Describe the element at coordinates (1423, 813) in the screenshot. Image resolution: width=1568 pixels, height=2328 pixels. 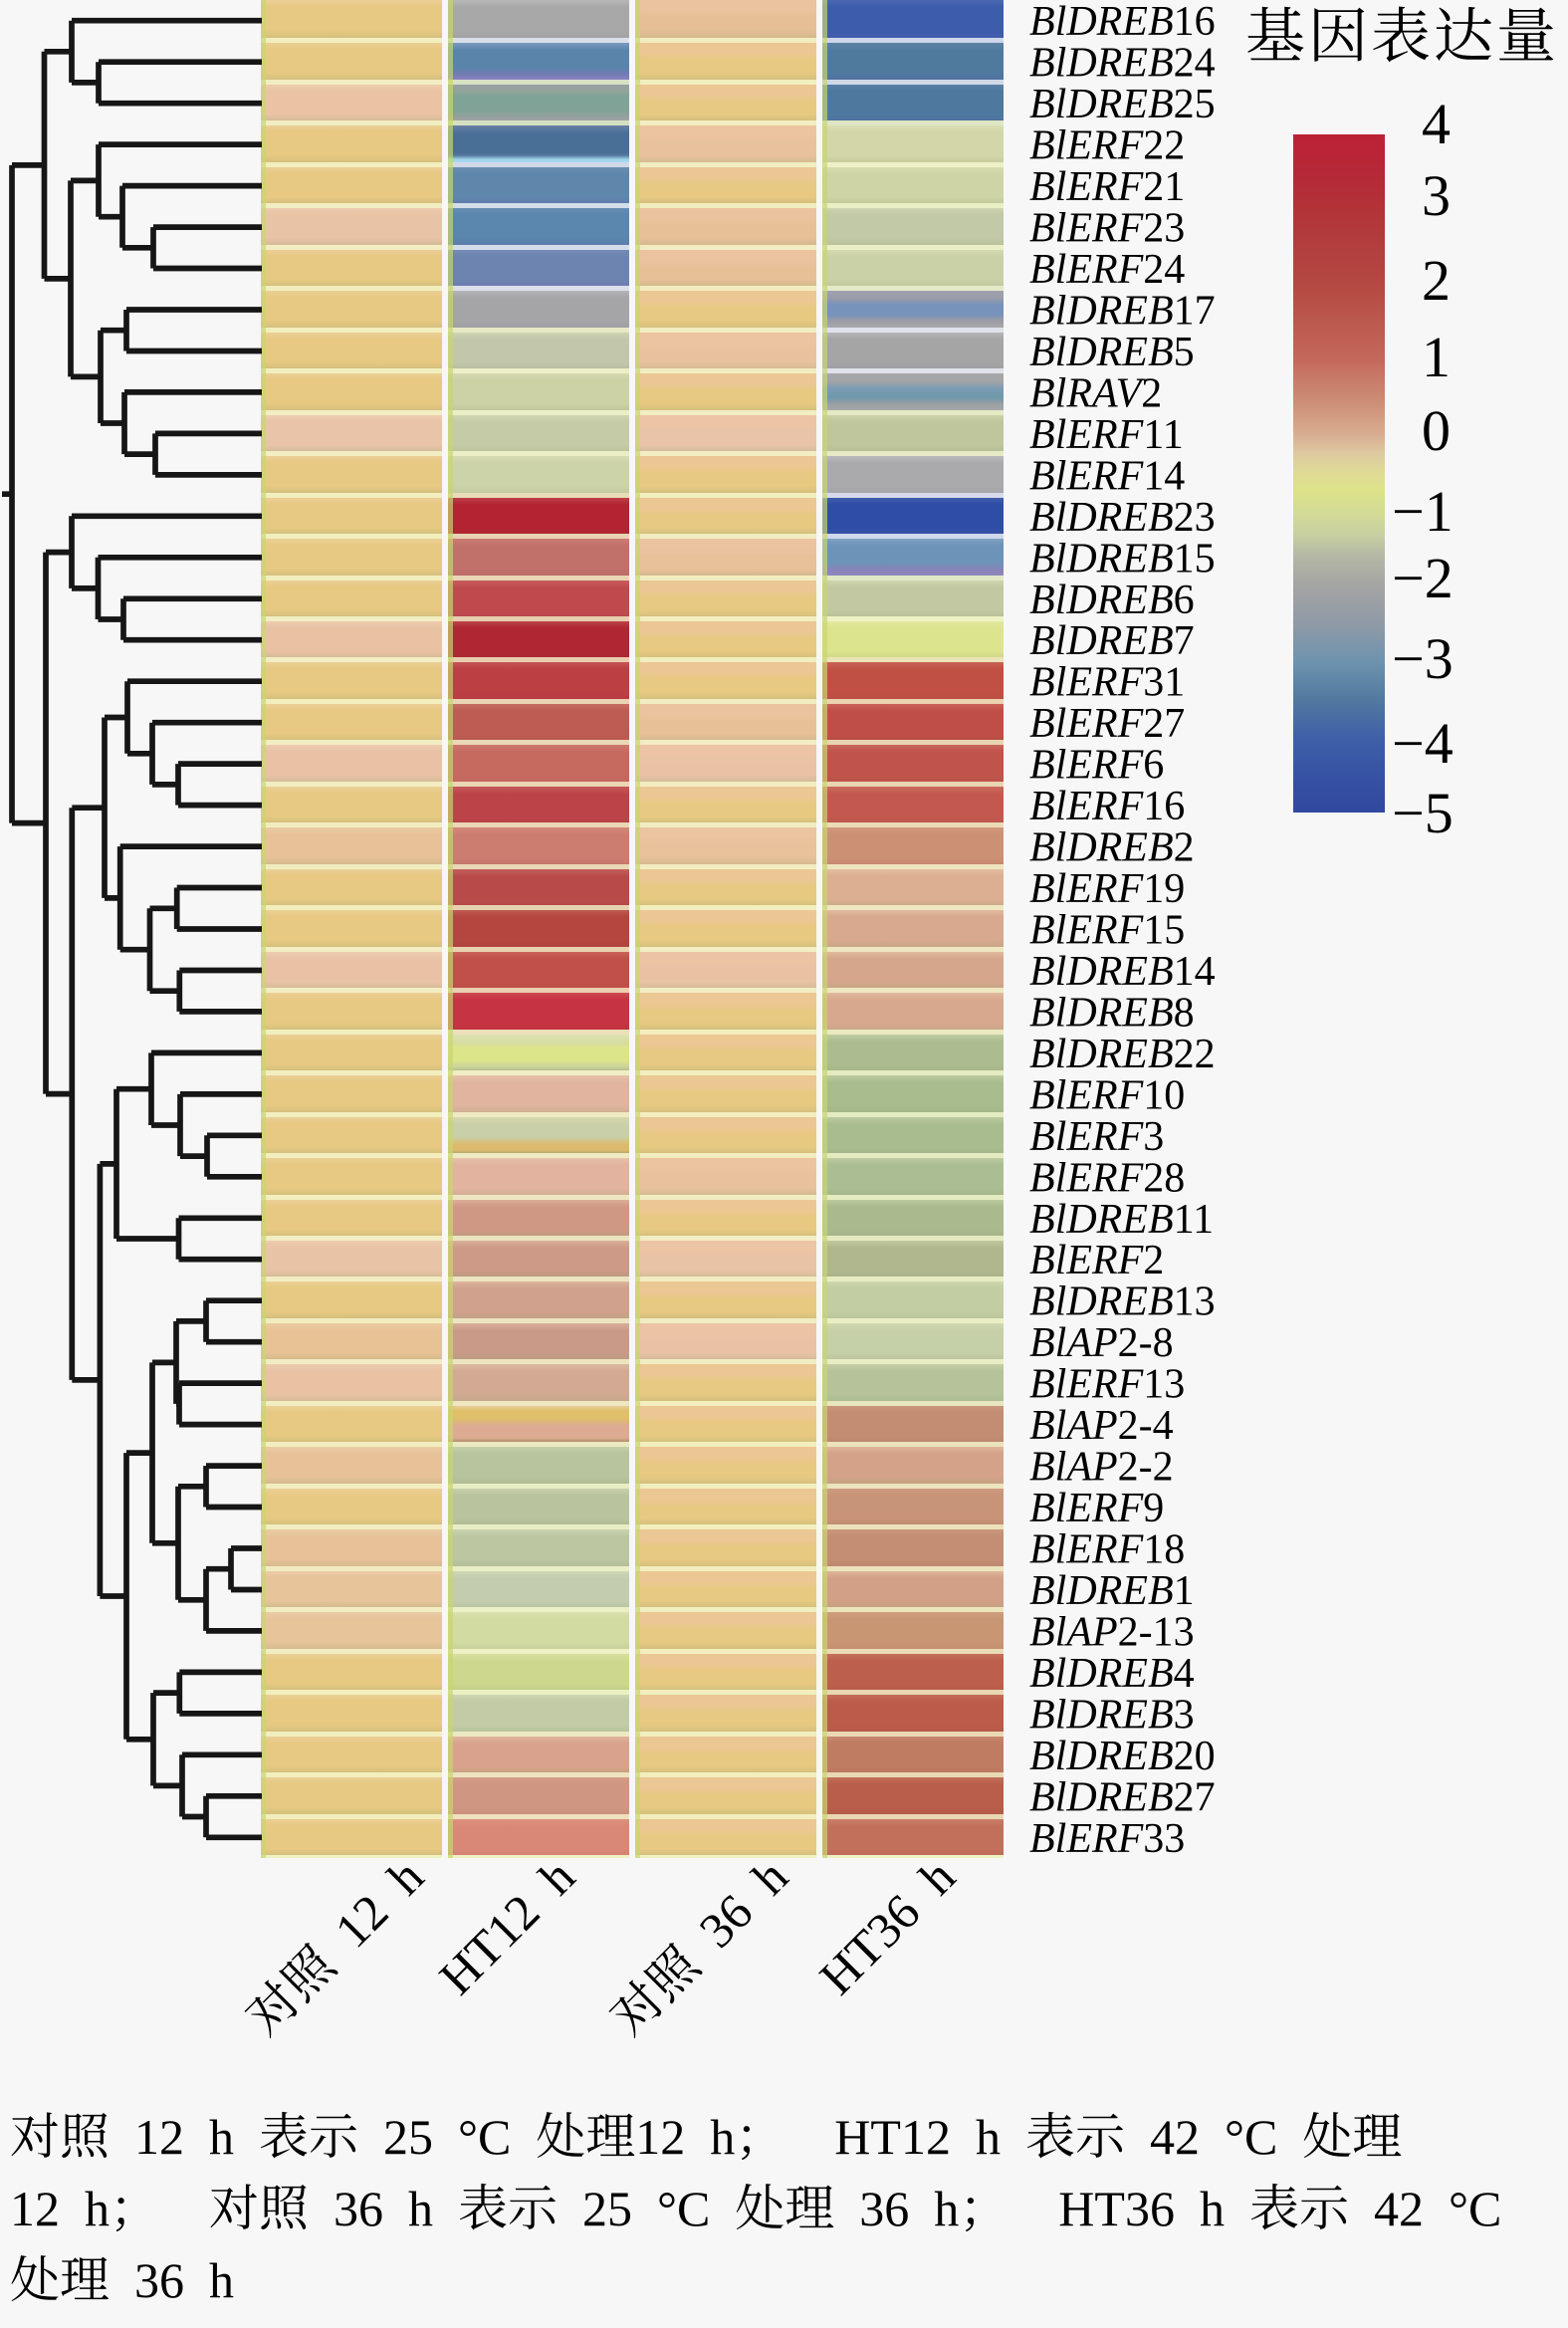
I see `svg-text: −5` at that location.